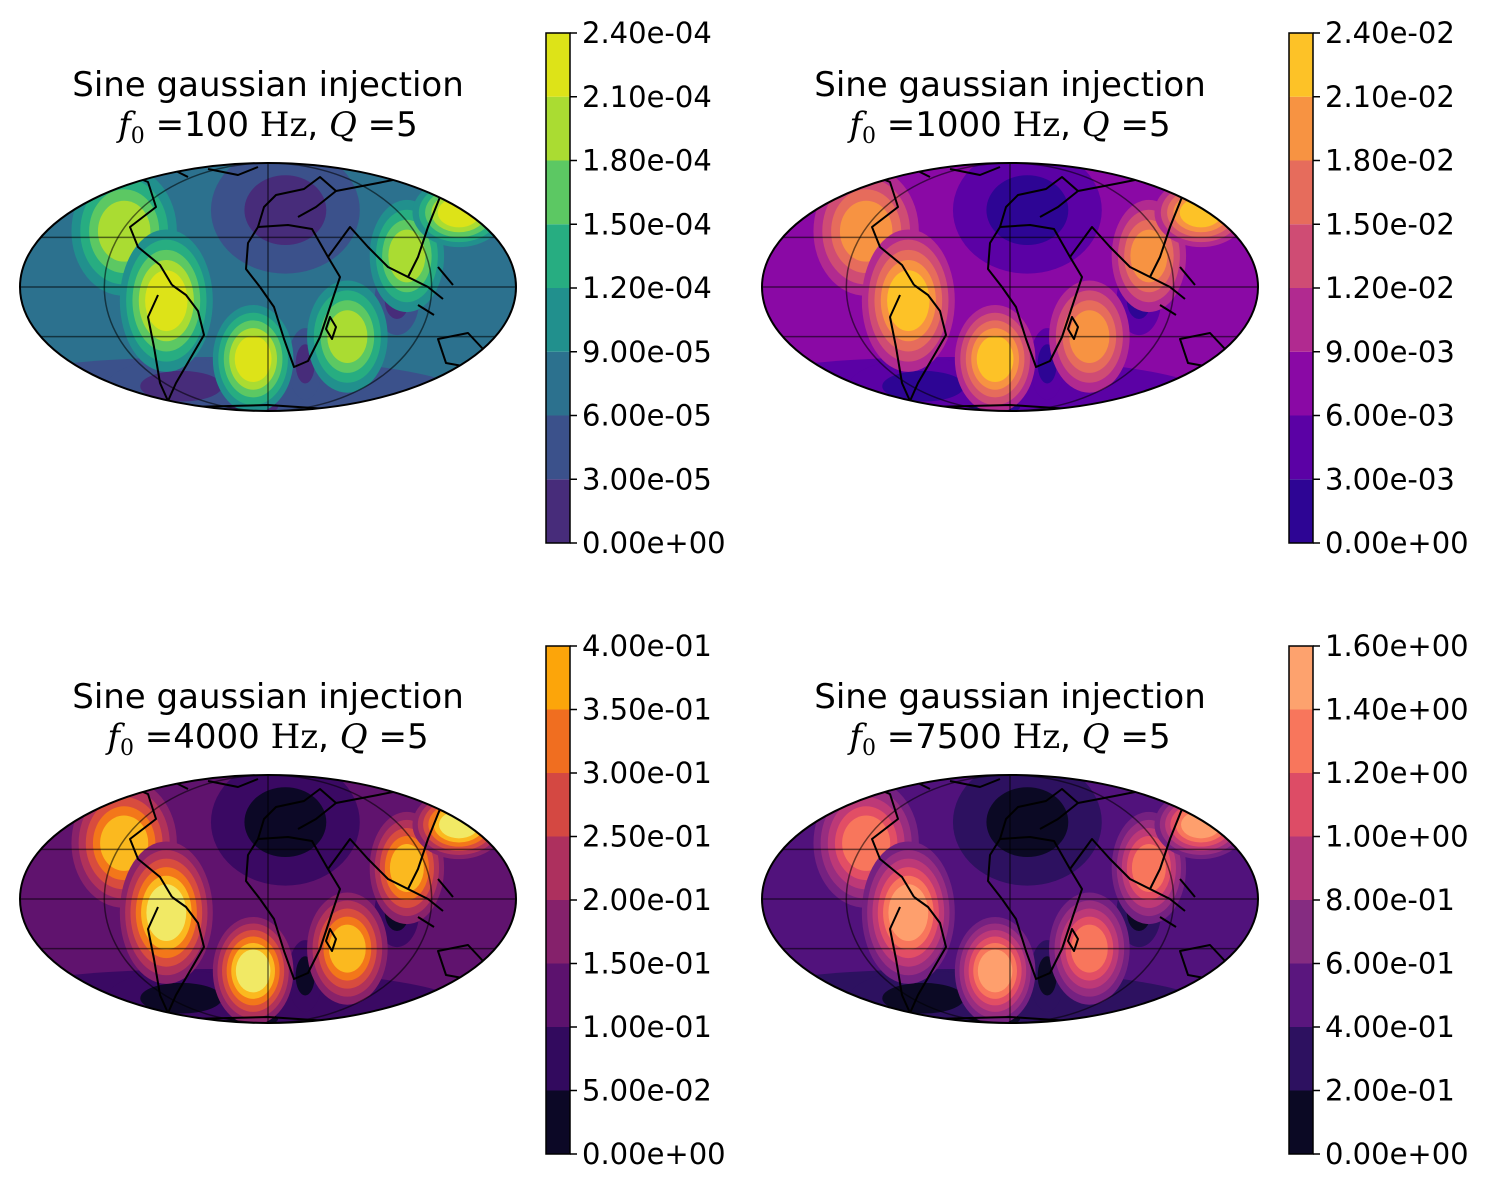 Image resolution: width=1494 pixels, height=1194 pixels. What do you see at coordinates (1397, 773) in the screenshot?
I see `colorbar-tick-label: 1.20e+00` at bounding box center [1397, 773].